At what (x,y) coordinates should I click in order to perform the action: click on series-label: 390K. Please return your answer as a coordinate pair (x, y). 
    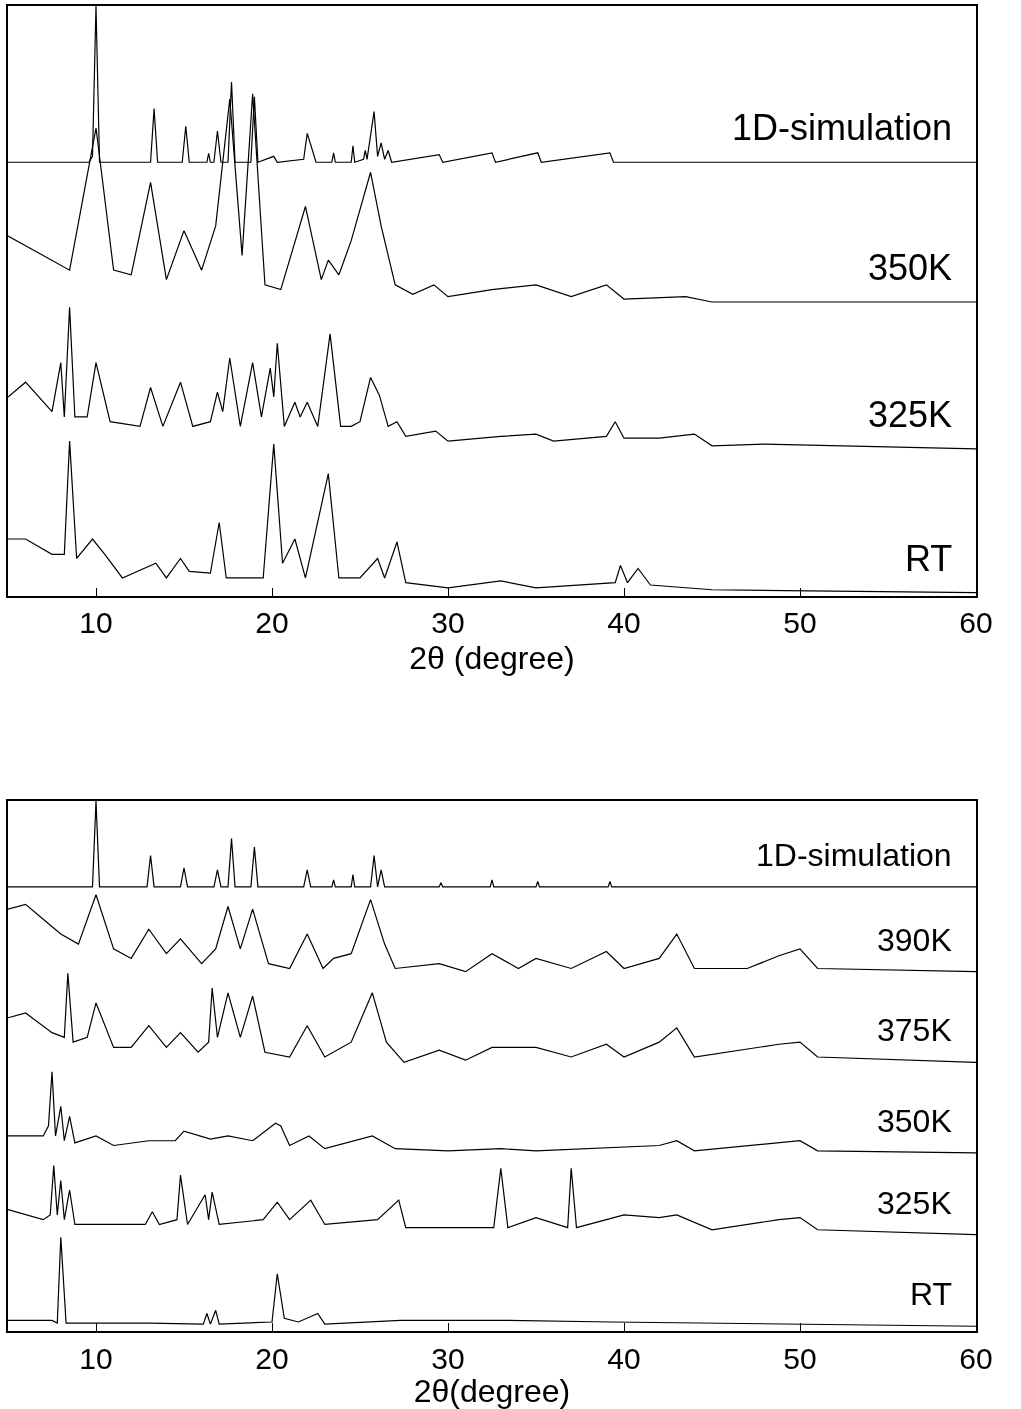
    Looking at the image, I should click on (914, 940).